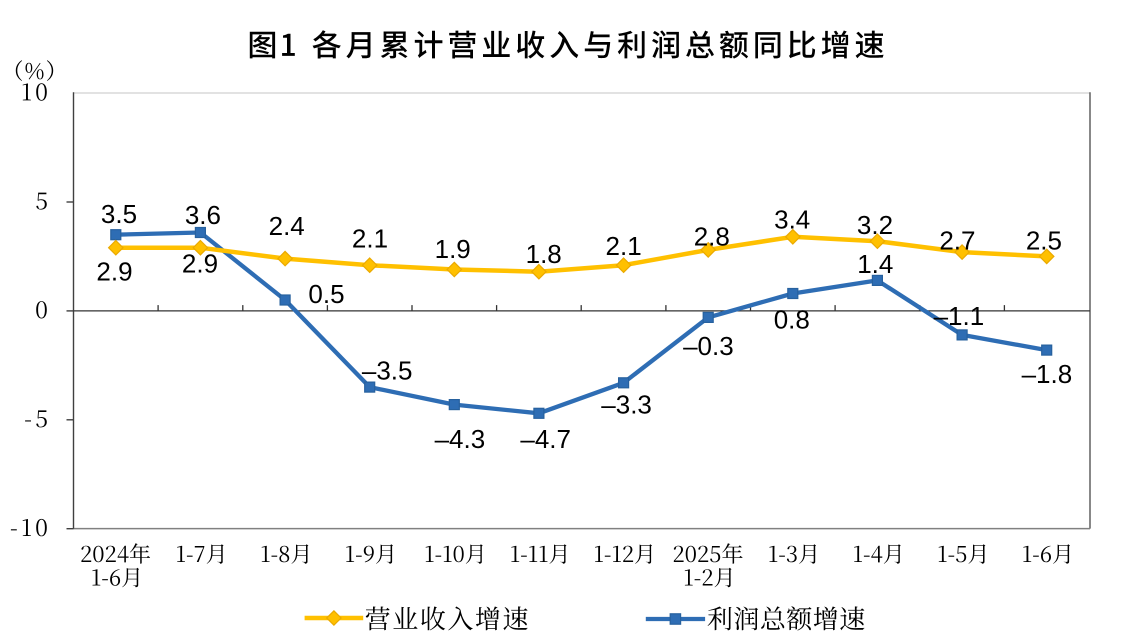  What do you see at coordinates (957, 241) in the screenshot?
I see `svg-text: 2.7` at bounding box center [957, 241].